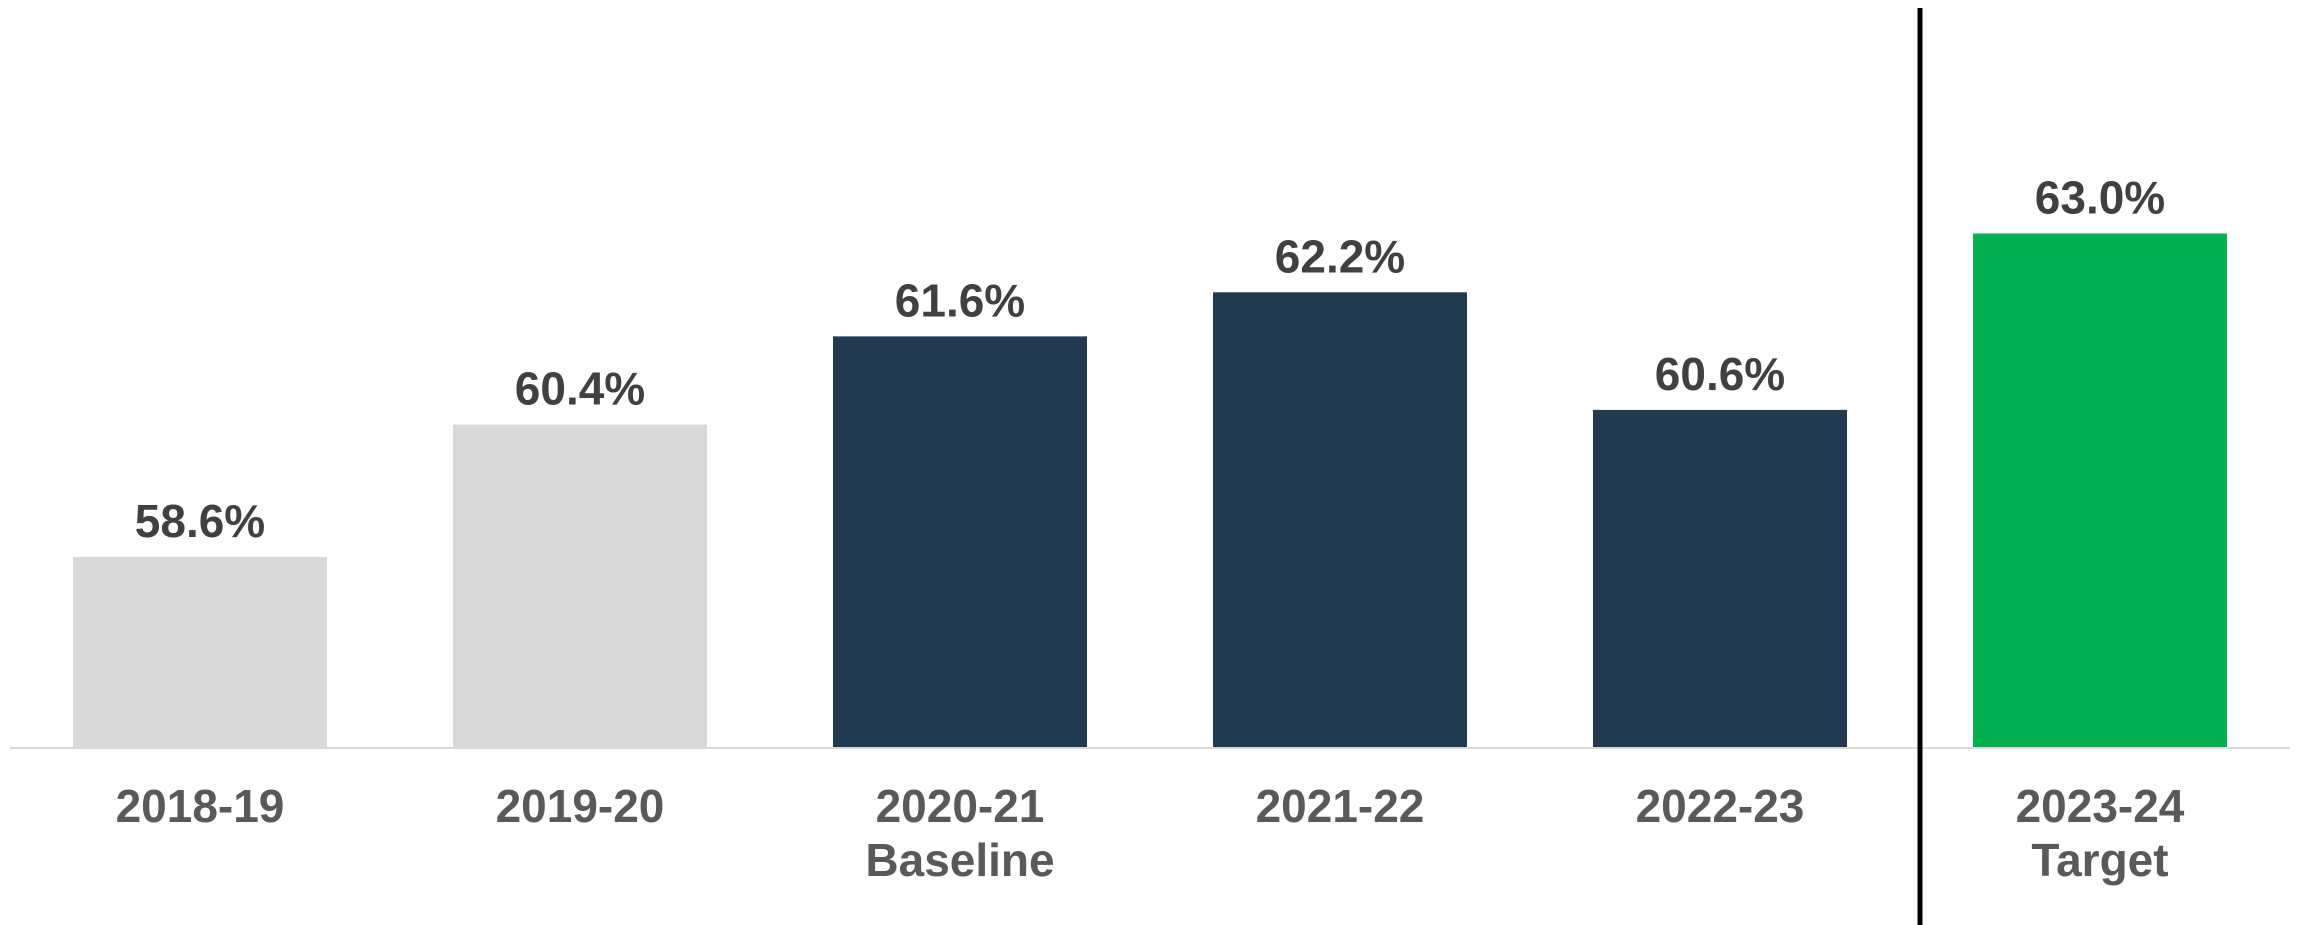 This screenshot has height=925, width=2297. Describe the element at coordinates (1340, 806) in the screenshot. I see `category-label: 2021-22` at that location.